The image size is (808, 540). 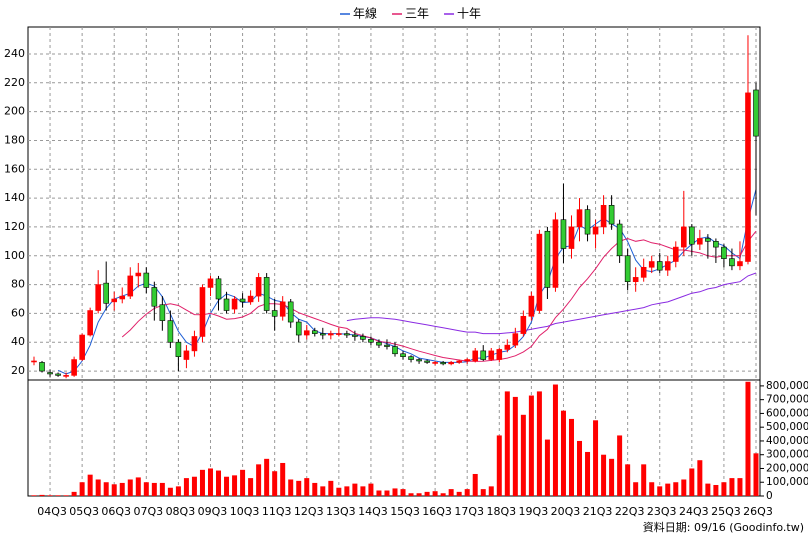 What do you see at coordinates (148, 511) in the screenshot?
I see `x-tick-label: 07Q3` at bounding box center [148, 511].